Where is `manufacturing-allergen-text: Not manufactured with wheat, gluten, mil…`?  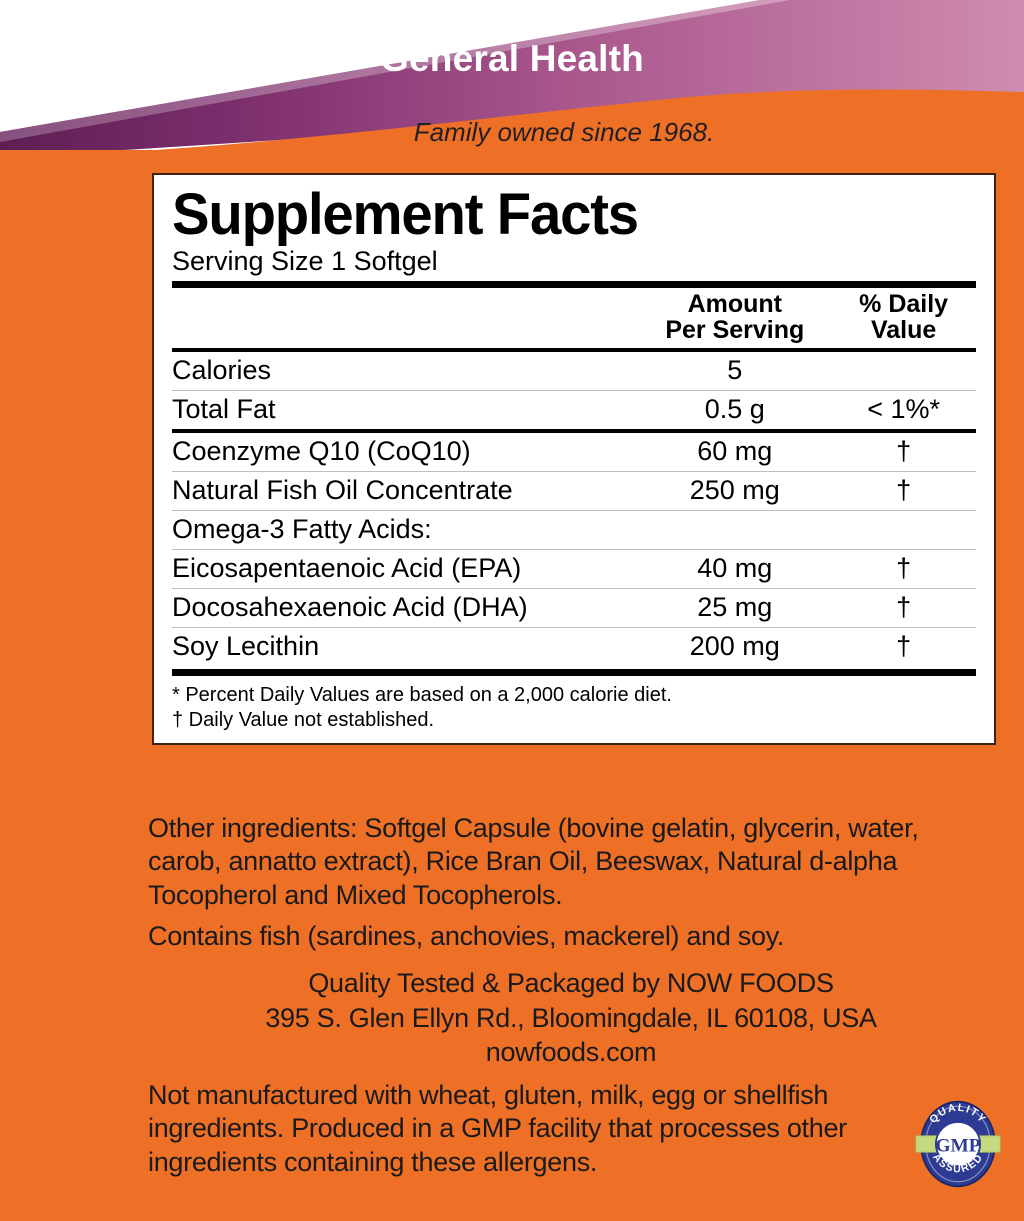
manufacturing-allergen-text: Not manufactured with wheat, gluten, mil… is located at coordinates (497, 1128).